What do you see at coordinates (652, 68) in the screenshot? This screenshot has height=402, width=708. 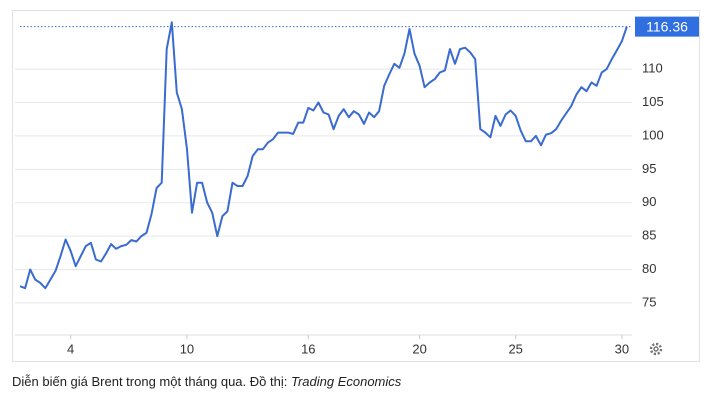 I see `y-tick-label: 110` at bounding box center [652, 68].